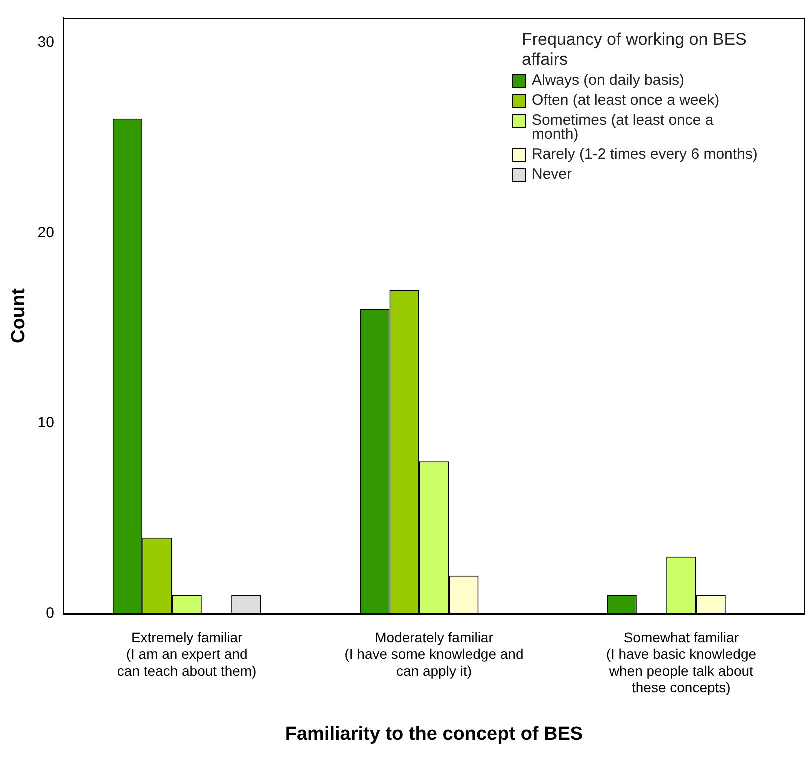  Describe the element at coordinates (434, 654) in the screenshot. I see `x-tick-label: Moderately familiar (I have some knowledge and can apply it)` at that location.